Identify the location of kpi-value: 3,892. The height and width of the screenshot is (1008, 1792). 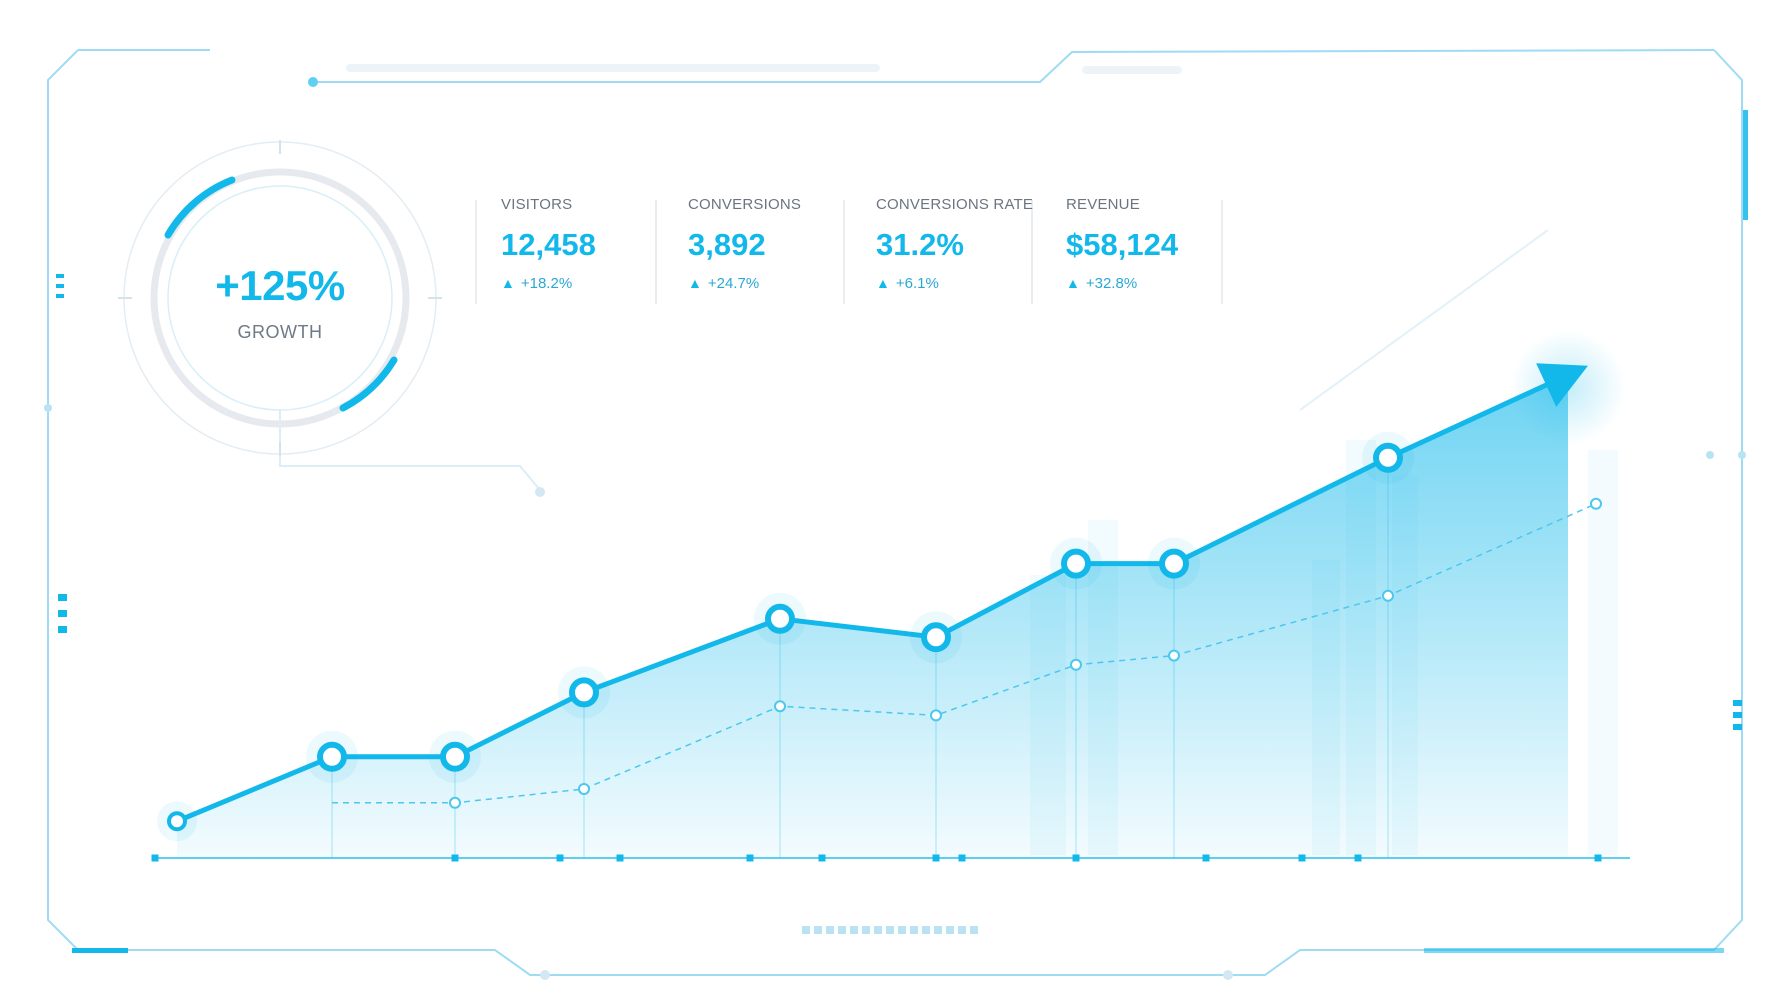
(727, 244).